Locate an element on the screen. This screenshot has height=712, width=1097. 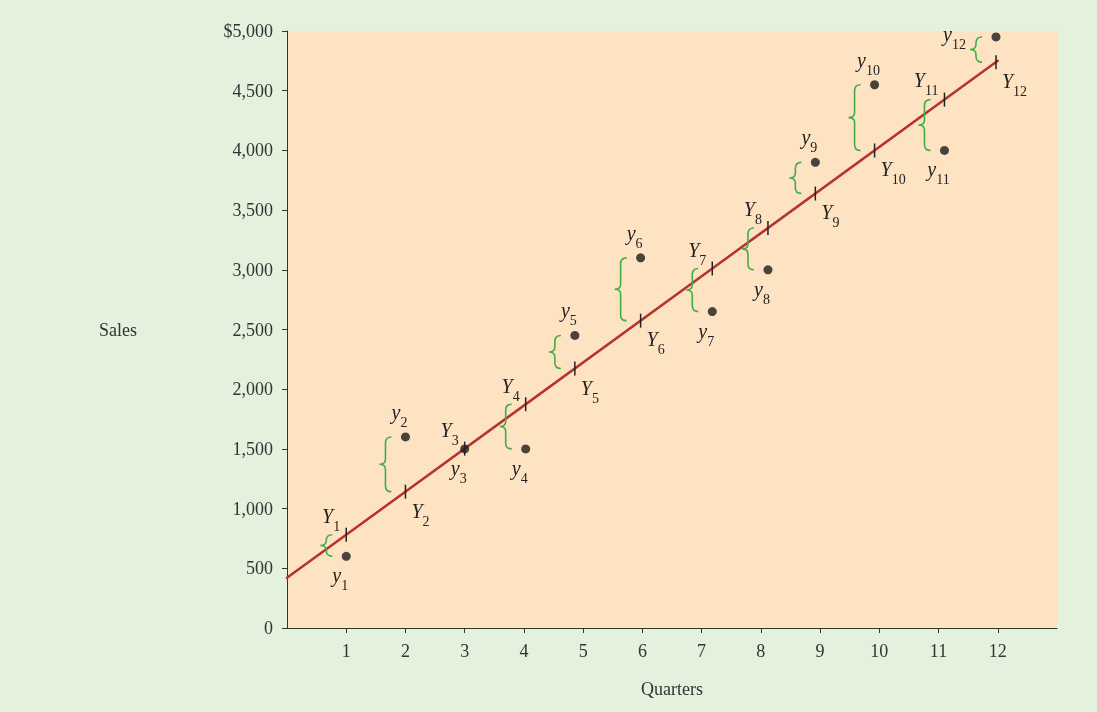
y-tick-label: 2,500 is located at coordinates (252, 329).